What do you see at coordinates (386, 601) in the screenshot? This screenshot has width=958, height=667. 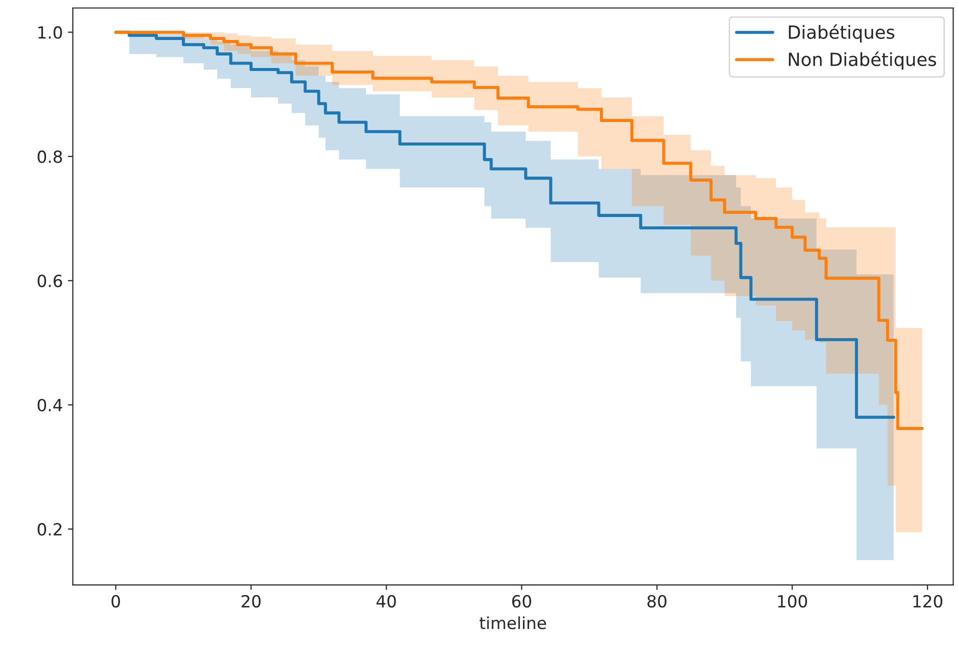 I see `x-tick-label: 40` at bounding box center [386, 601].